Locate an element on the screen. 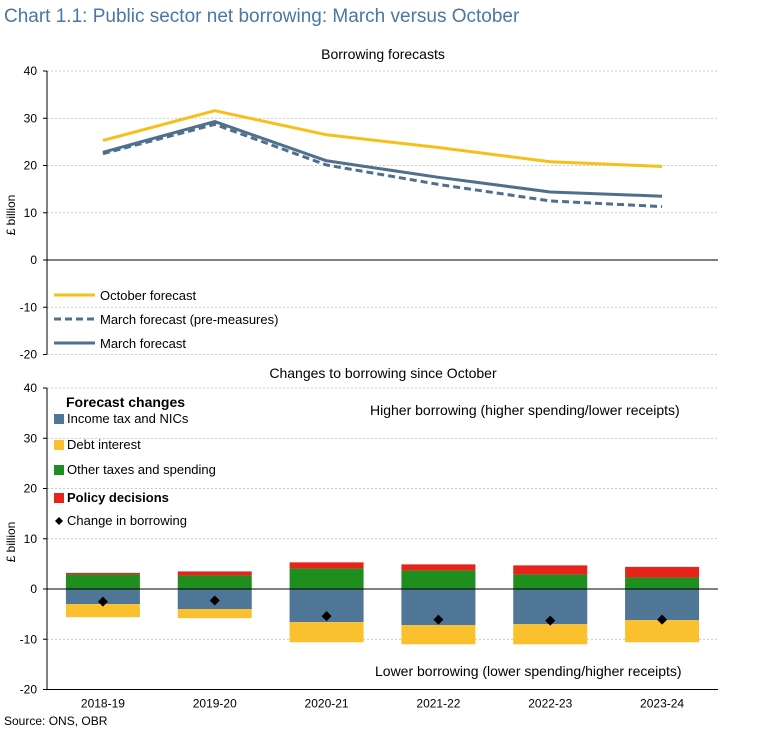 The width and height of the screenshot is (761, 734). legend-label: Policy decisions is located at coordinates (118, 497).